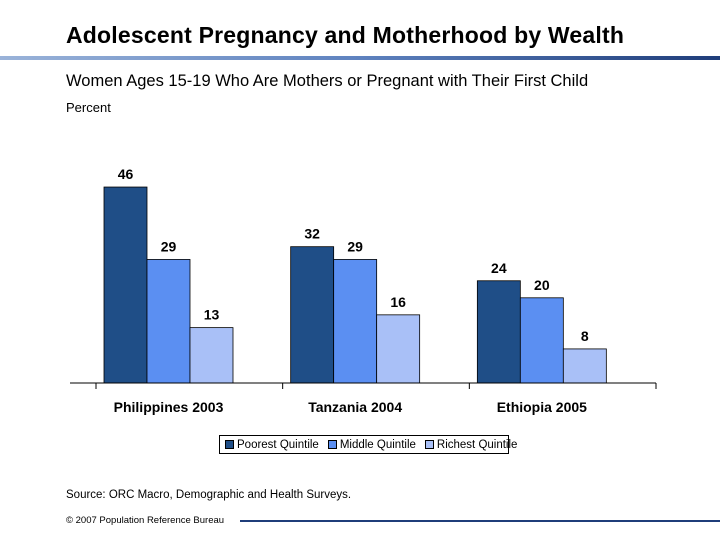 This screenshot has width=720, height=540. I want to click on category-label: Philippines 2003, so click(169, 407).